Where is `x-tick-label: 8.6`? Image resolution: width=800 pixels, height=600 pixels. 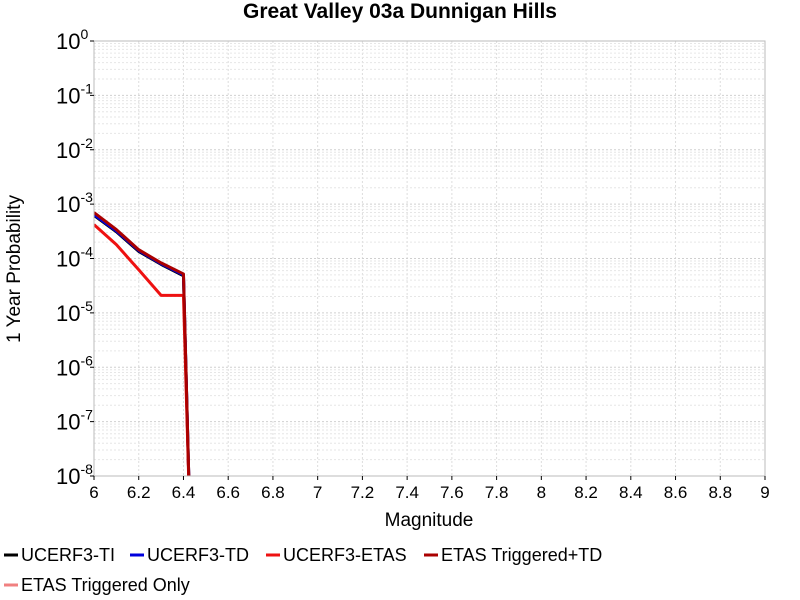 x-tick-label: 8.6 is located at coordinates (676, 492).